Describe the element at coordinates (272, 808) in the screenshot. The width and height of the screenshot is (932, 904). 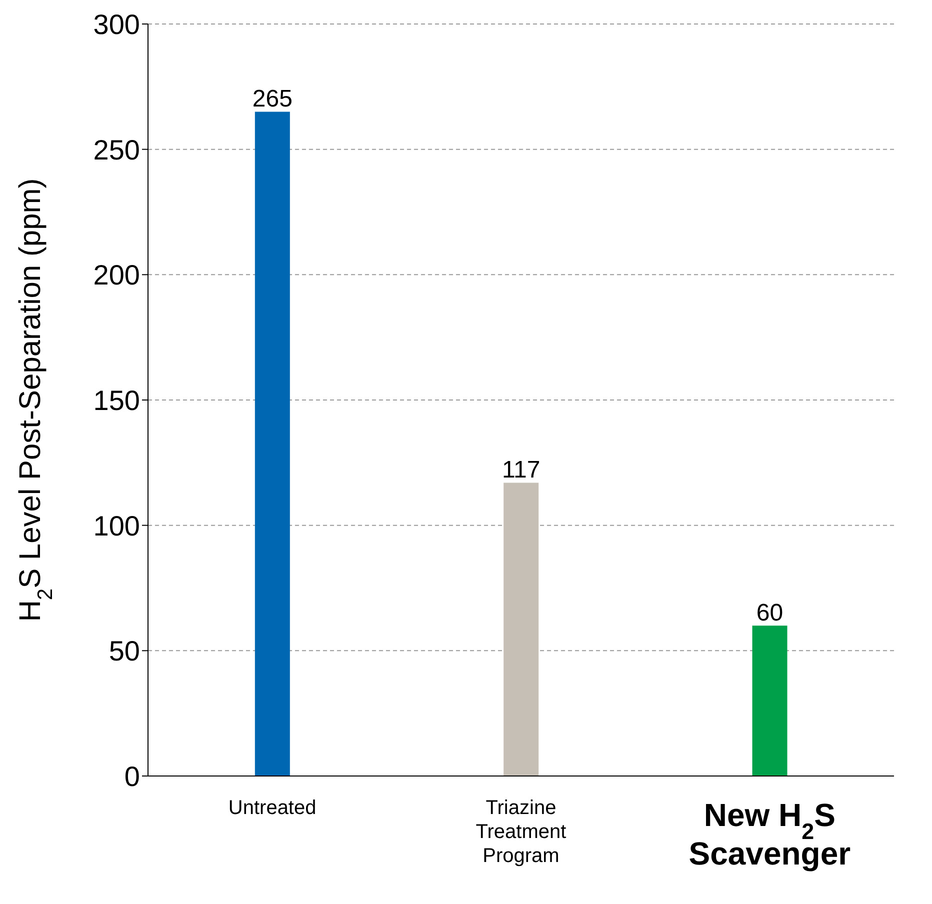
I see `x-tick-label: Untreated` at that location.